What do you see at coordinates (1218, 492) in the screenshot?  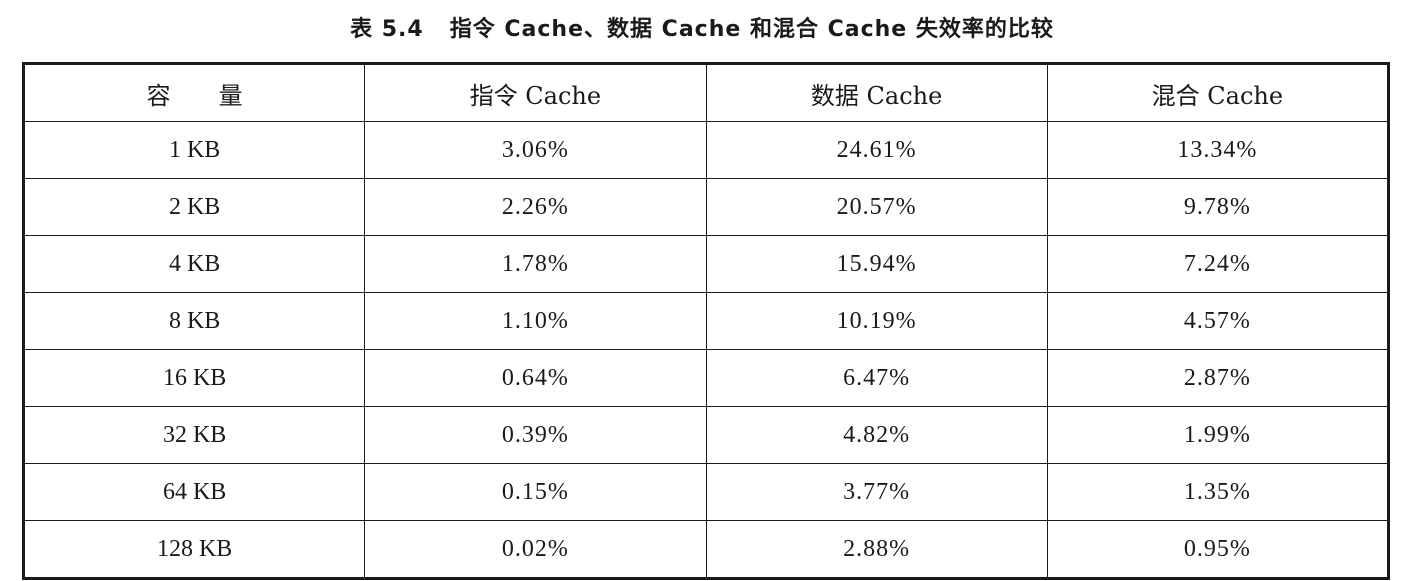 I see `cell-unified-cache: 1.35%` at bounding box center [1218, 492].